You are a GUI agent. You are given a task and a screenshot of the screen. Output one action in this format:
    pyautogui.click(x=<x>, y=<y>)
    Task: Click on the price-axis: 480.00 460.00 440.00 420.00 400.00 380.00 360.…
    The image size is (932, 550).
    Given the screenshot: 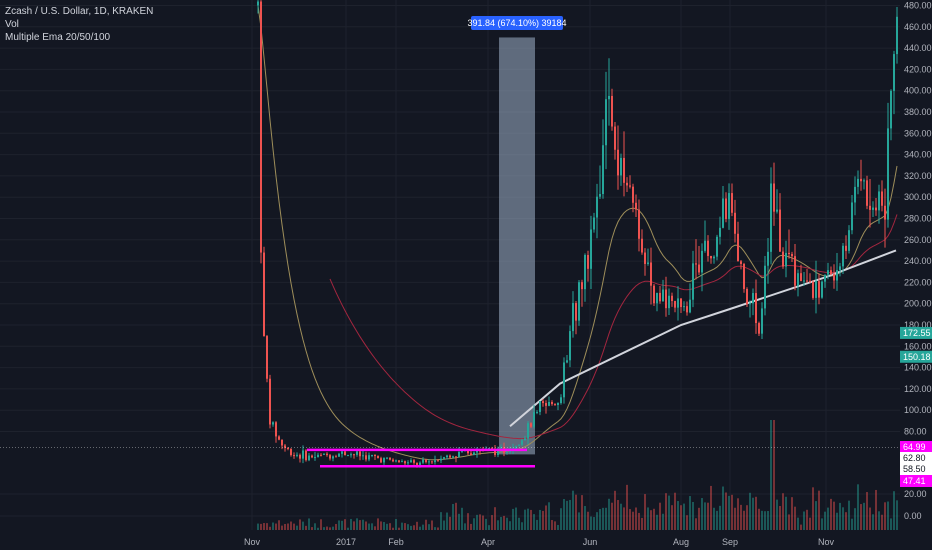 What is the action you would take?
    pyautogui.click(x=916, y=275)
    